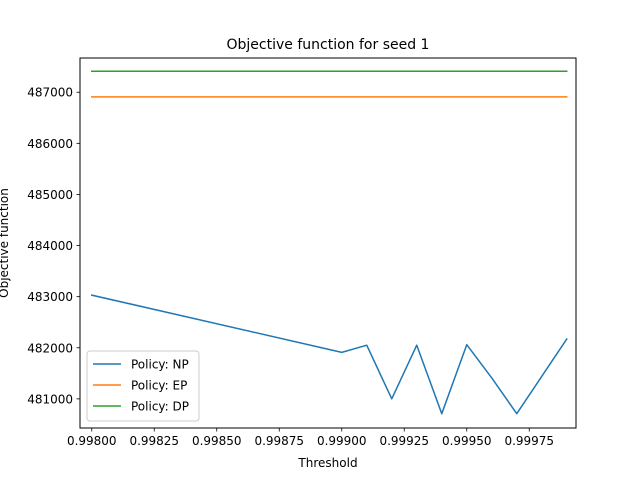  What do you see at coordinates (279, 441) in the screenshot?
I see `x-tick-label: 0.99875` at bounding box center [279, 441].